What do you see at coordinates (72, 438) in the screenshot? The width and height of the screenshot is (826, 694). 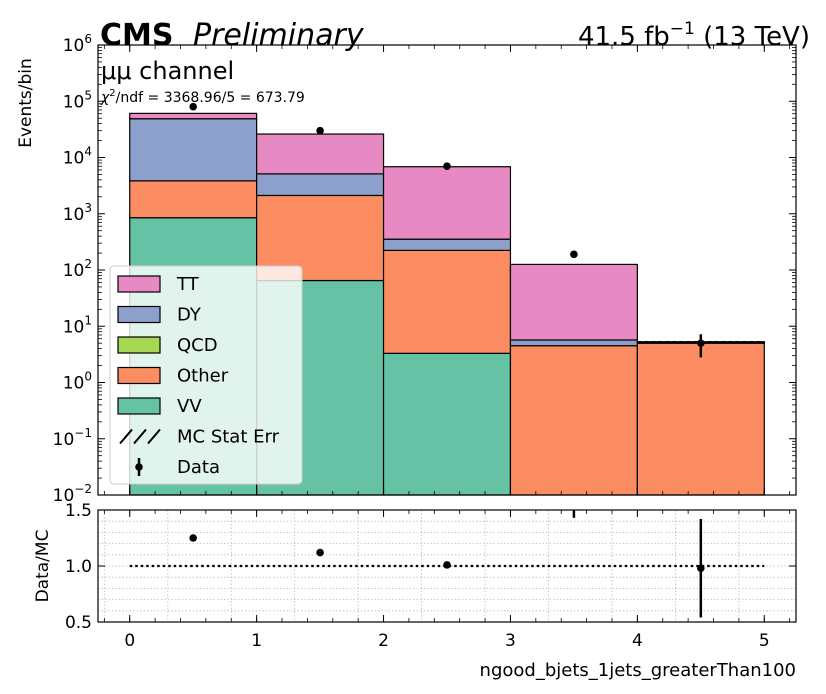 I see `y-tick-label-1: 10⁻¹` at bounding box center [72, 438].